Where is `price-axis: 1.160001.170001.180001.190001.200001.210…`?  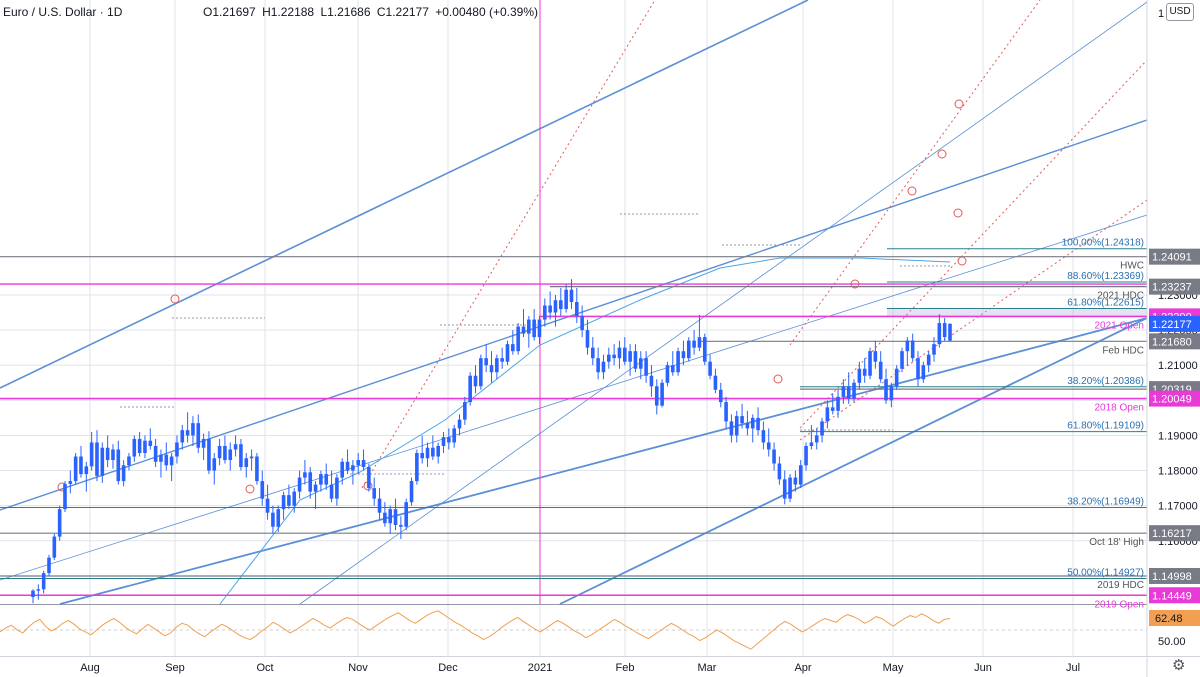
price-axis: 1.160001.170001.180001.190001.200001.210… is located at coordinates (1173, 338).